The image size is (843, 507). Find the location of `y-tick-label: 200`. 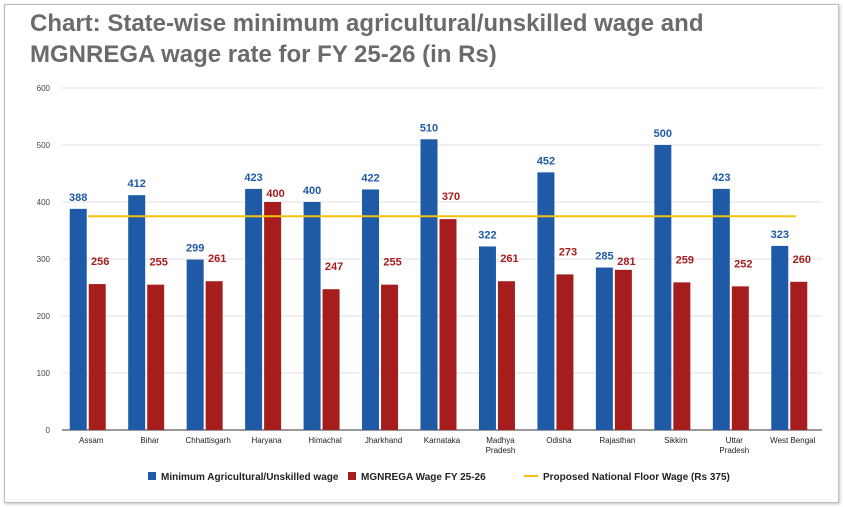

y-tick-label: 200 is located at coordinates (44, 316).